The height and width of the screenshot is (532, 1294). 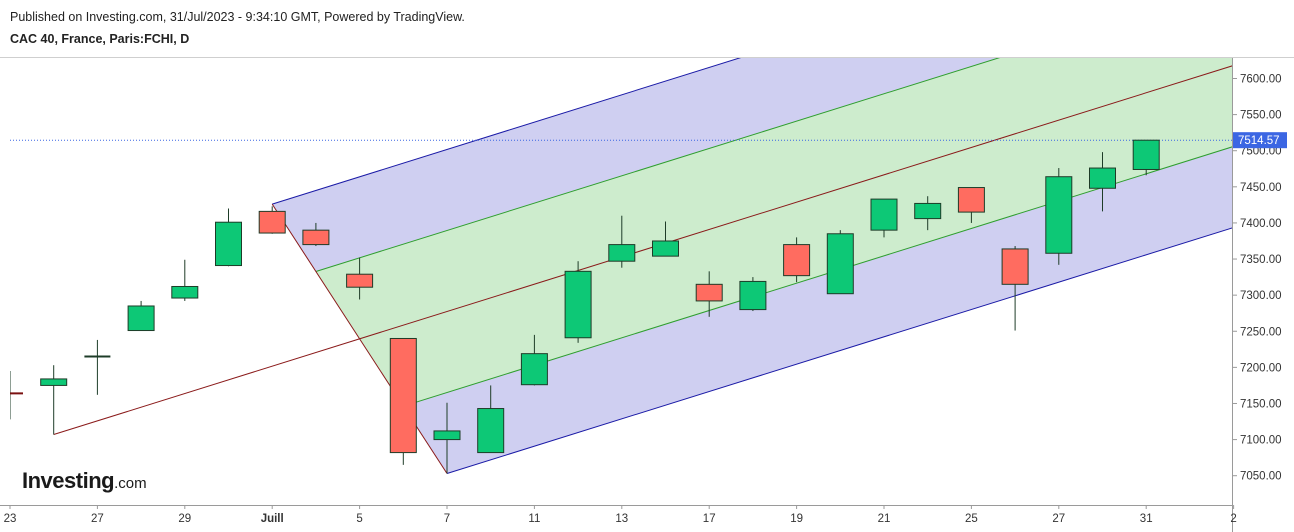 What do you see at coordinates (359, 338) in the screenshot?
I see `pitchfork-handle` at bounding box center [359, 338].